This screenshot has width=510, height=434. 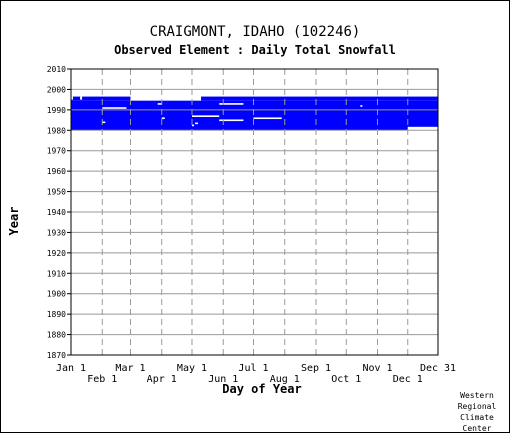 What do you see at coordinates (56, 273) in the screenshot?
I see `y-tick-label-1910: 1910` at bounding box center [56, 273].